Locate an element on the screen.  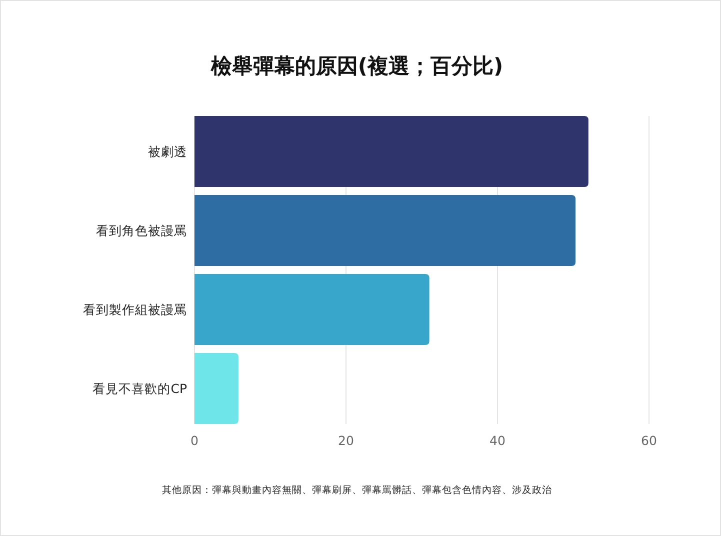
y-tick-label: 看到角色被謾罵 is located at coordinates (141, 230).